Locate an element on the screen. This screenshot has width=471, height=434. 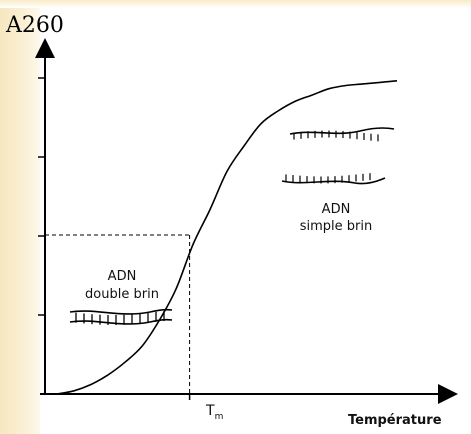
background-top-band is located at coordinates (235, 4).